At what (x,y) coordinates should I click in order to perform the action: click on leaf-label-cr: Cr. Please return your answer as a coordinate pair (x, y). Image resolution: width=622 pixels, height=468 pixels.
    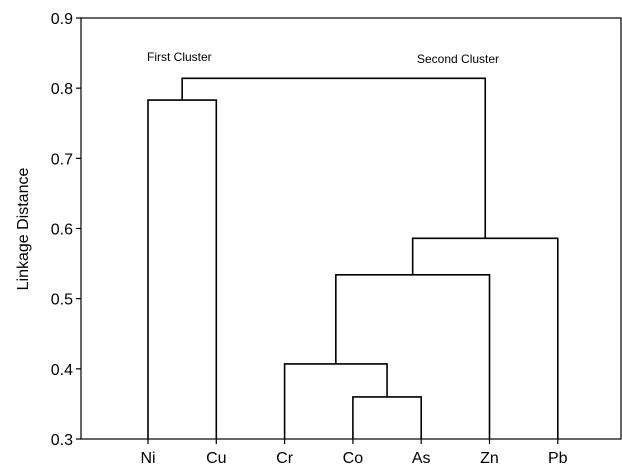
    Looking at the image, I should click on (285, 458).